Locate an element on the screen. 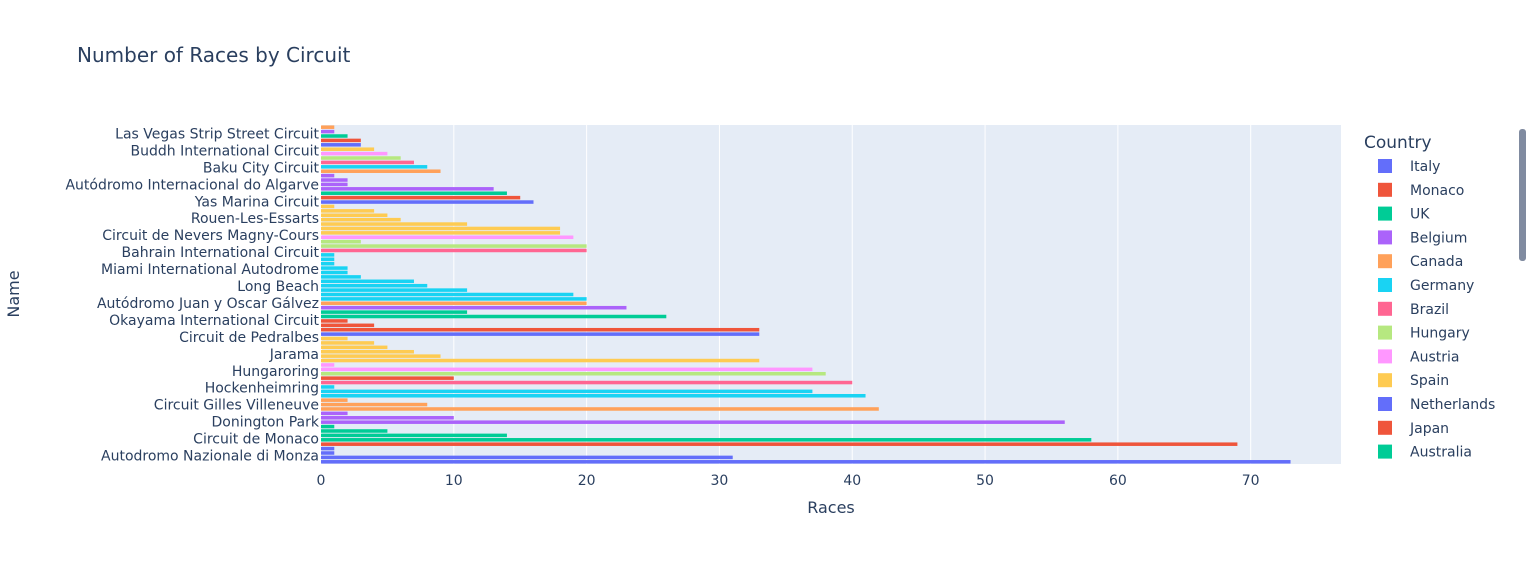  y-tick-label: Donington Park is located at coordinates (265, 423).